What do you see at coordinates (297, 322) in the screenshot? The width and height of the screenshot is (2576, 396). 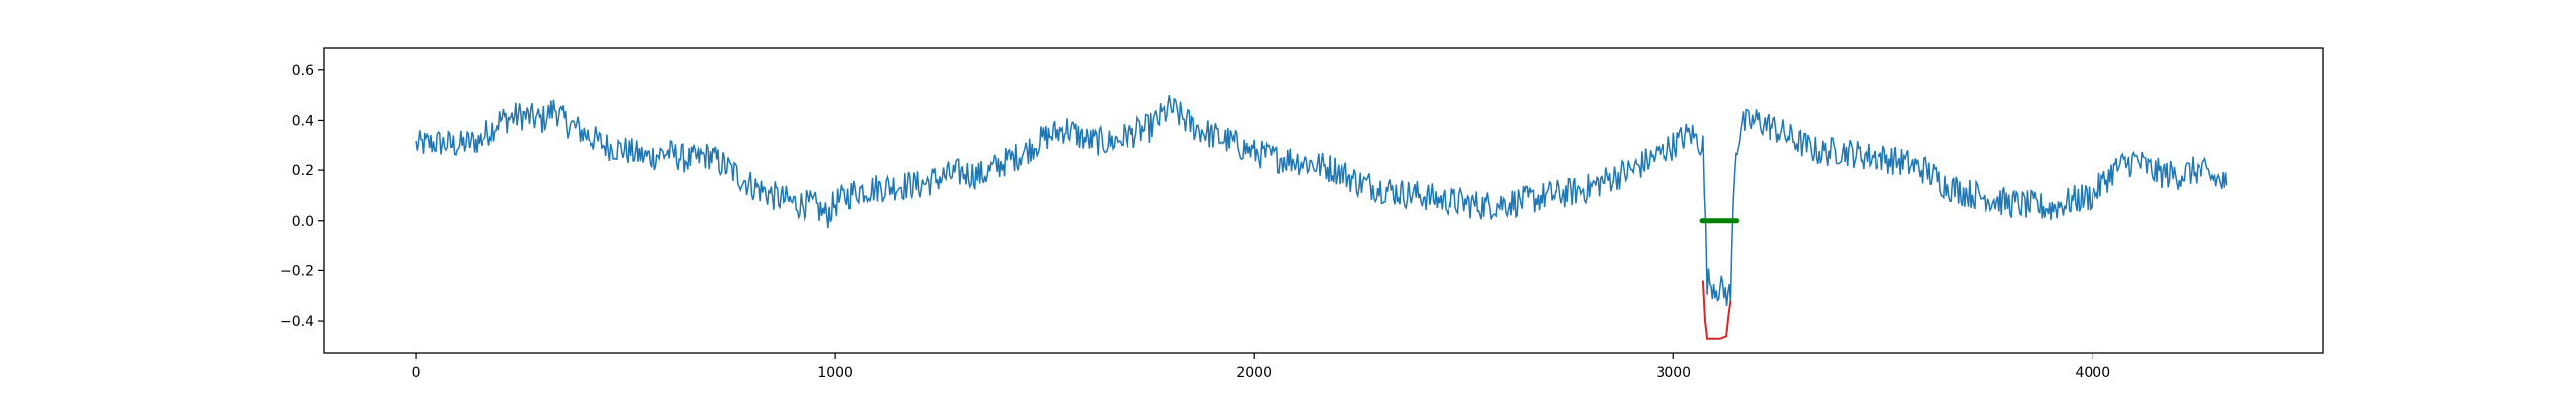 I see `y-tick-label: −0.4` at bounding box center [297, 322].